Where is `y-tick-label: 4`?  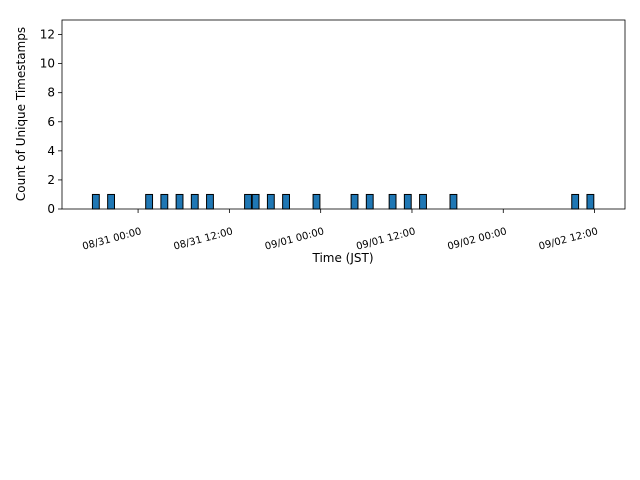 y-tick-label: 4 is located at coordinates (51, 151).